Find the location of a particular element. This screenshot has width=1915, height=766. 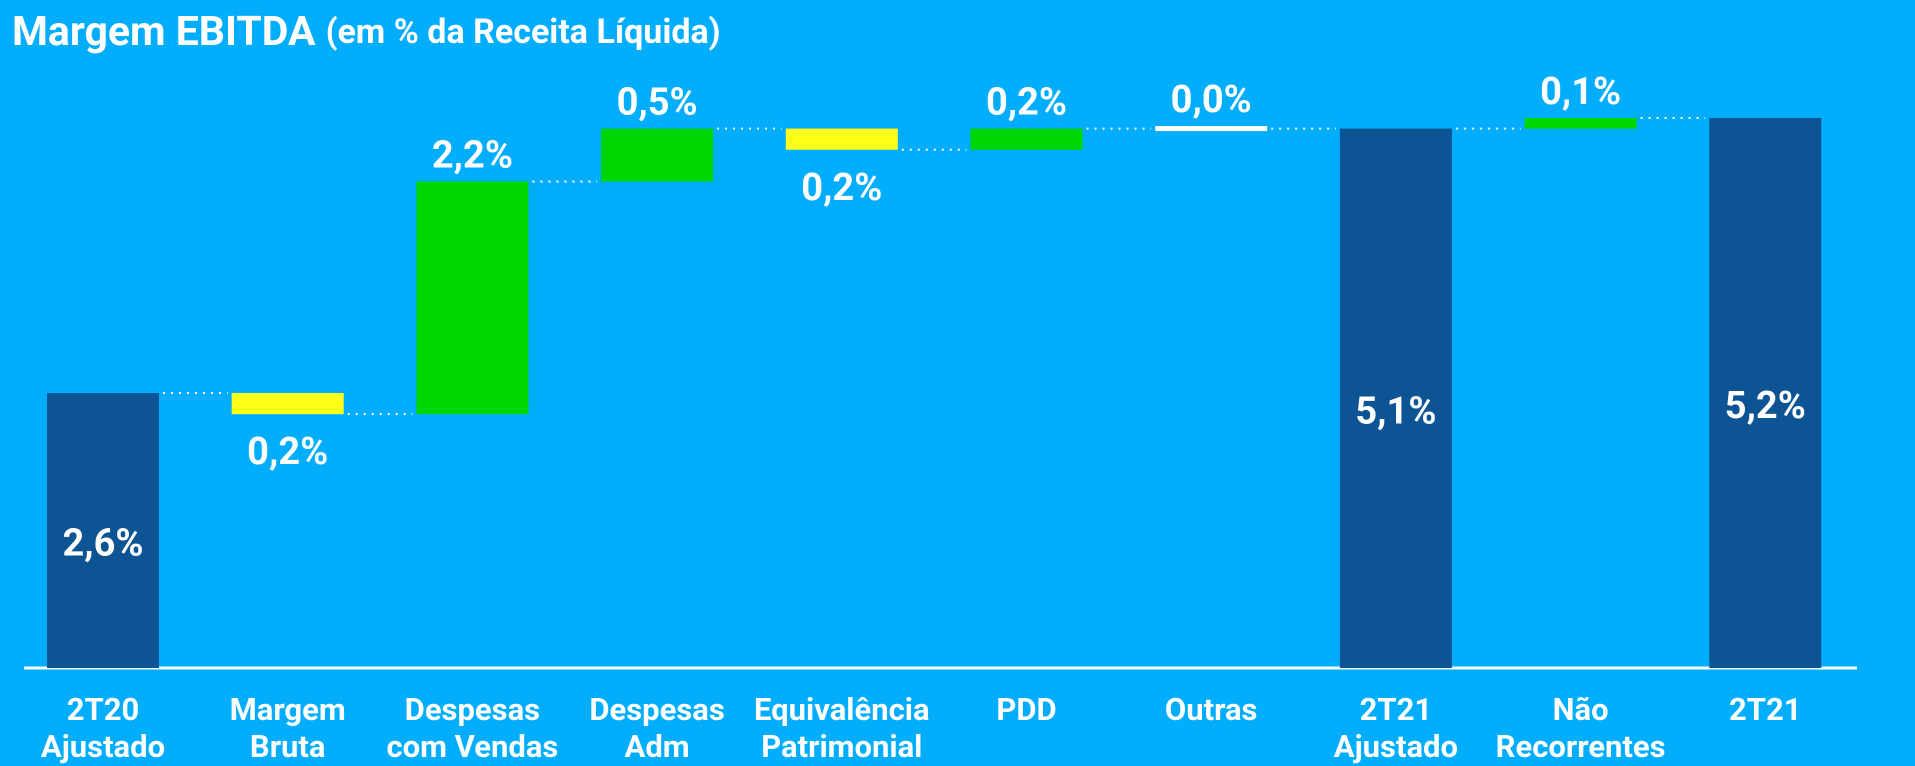

x-tick-label: Equivalência is located at coordinates (842, 709).